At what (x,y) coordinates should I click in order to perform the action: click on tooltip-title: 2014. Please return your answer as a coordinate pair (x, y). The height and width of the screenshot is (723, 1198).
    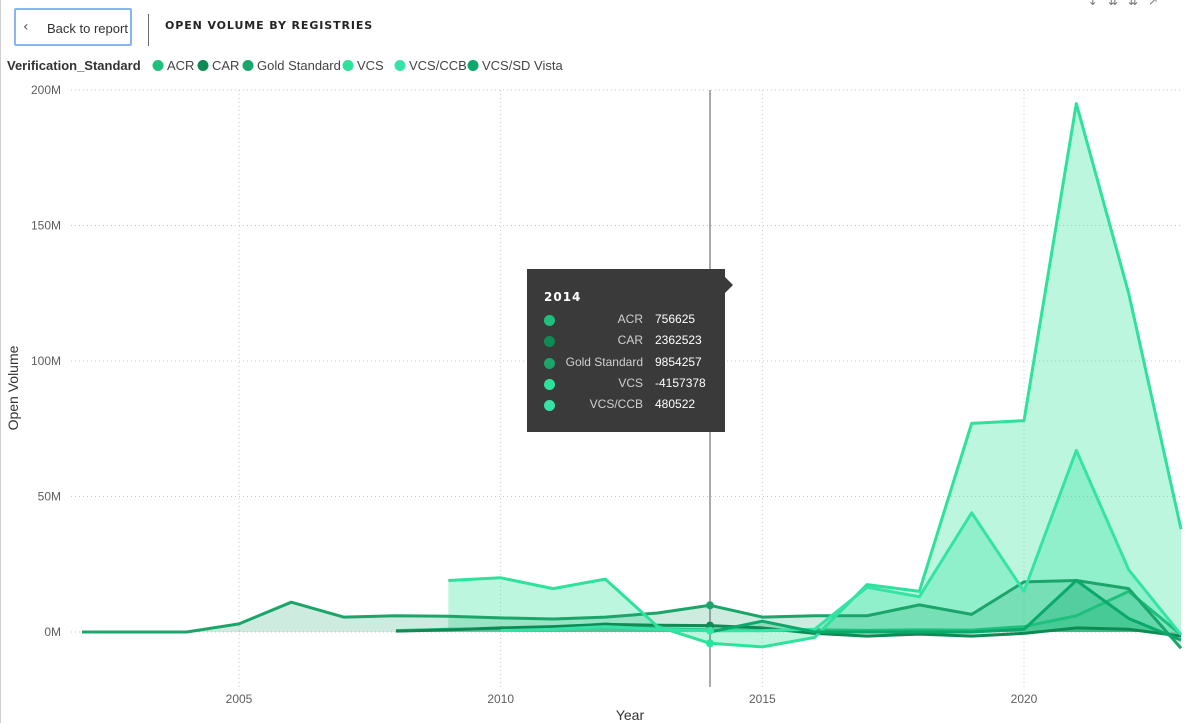
    Looking at the image, I should click on (563, 297).